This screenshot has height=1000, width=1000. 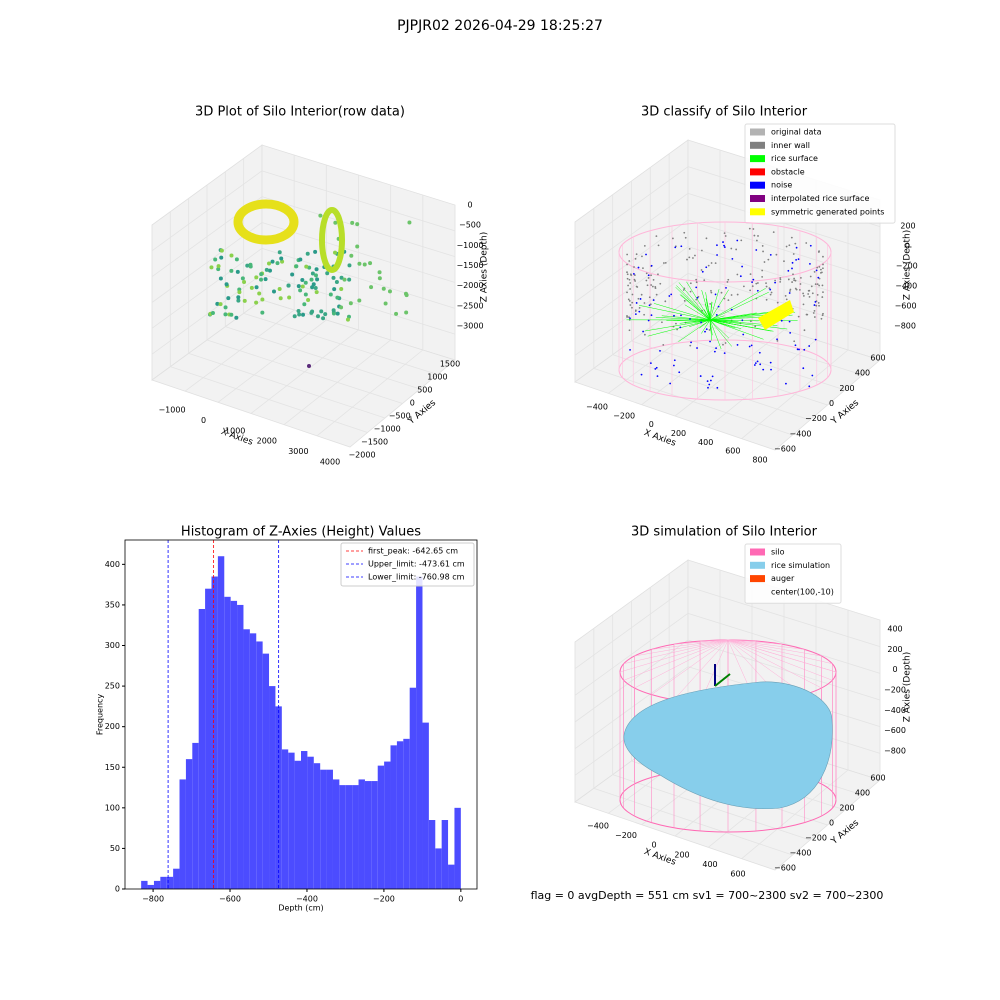 What do you see at coordinates (681, 854) in the screenshot?
I see `tick-label: 200` at bounding box center [681, 854].